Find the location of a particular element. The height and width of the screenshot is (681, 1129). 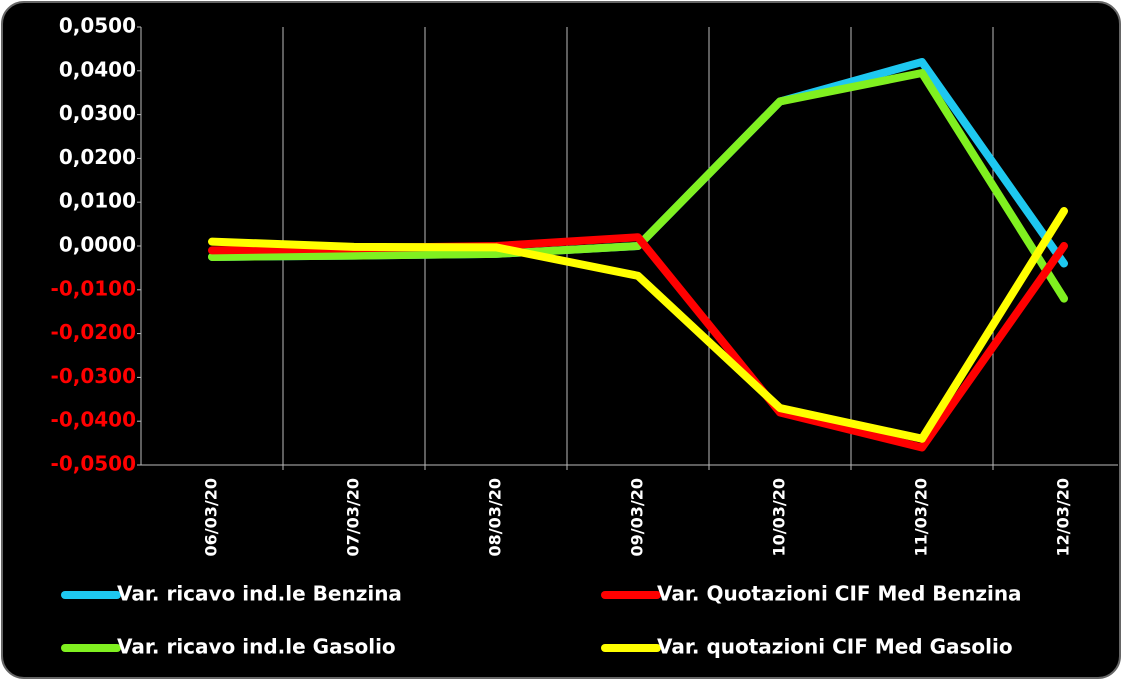

legend-label: Var. ricavo ind.le Gasolio is located at coordinates (256, 647).